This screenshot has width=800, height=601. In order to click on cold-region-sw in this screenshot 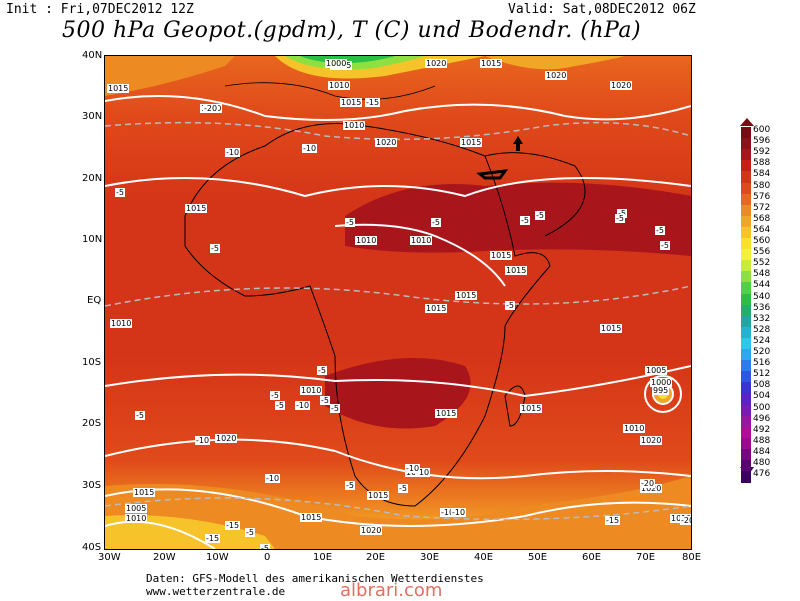, I will do `click(190, 532)`.